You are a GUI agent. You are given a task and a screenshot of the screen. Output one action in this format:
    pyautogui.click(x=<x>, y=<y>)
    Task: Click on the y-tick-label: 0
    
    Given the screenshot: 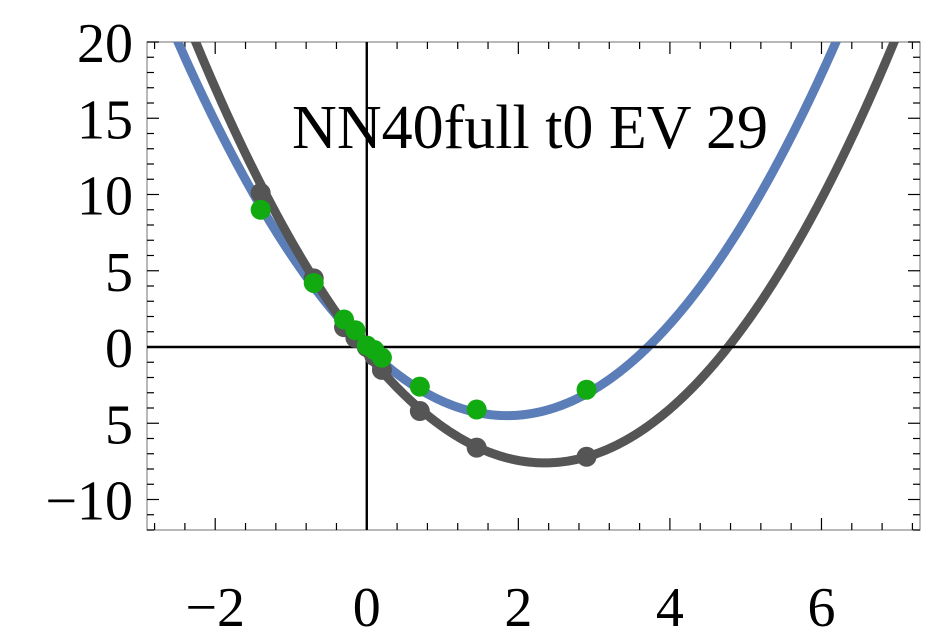 What is the action you would take?
    pyautogui.click(x=119, y=349)
    